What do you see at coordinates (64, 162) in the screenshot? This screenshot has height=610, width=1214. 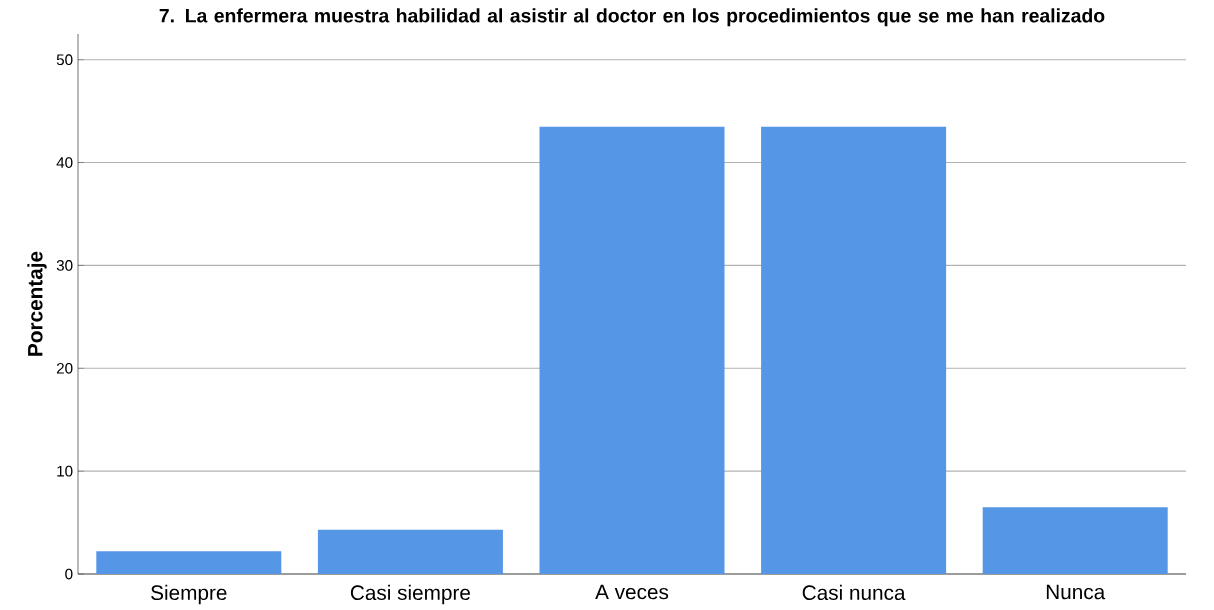 I see `y-tick-label: 40` at bounding box center [64, 162].